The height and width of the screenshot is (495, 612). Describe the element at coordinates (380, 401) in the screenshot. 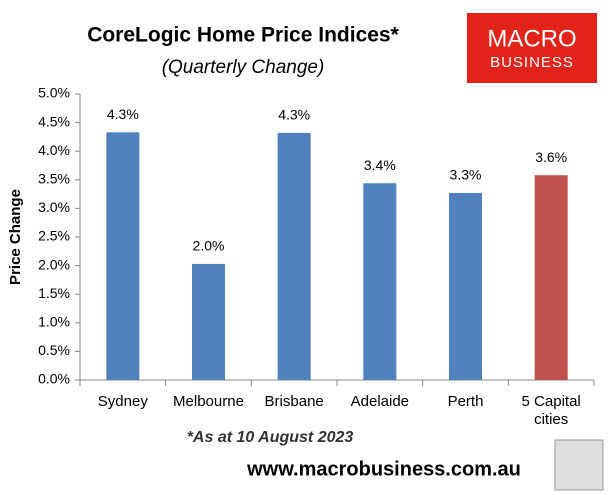

I see `x-tick-label: Adelaide` at that location.